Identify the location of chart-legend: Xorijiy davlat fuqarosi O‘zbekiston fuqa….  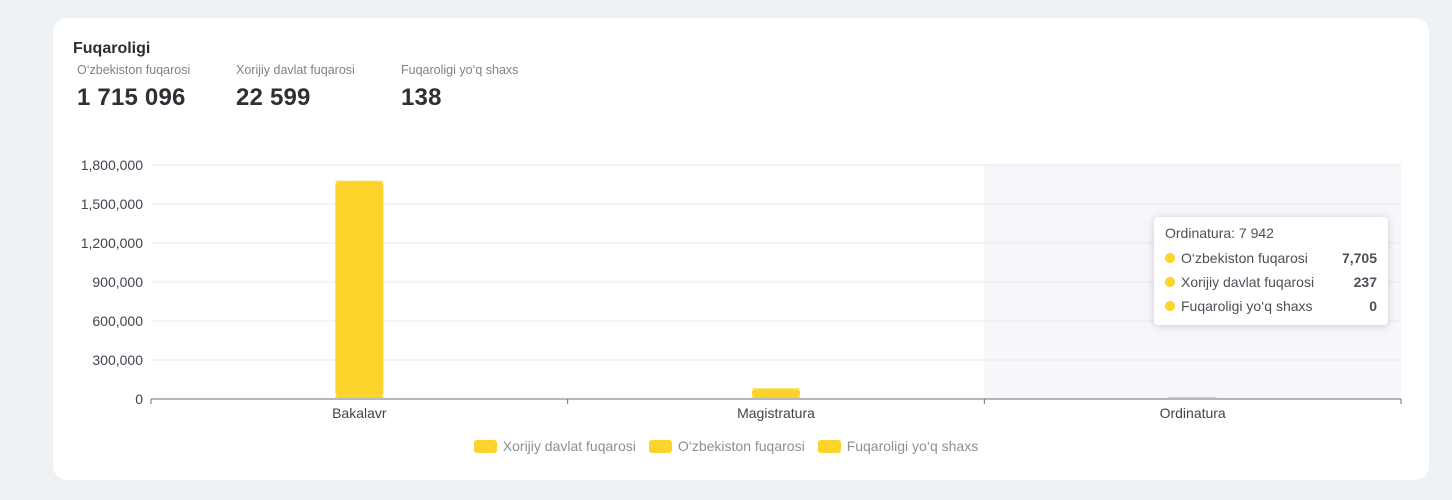
(726, 446).